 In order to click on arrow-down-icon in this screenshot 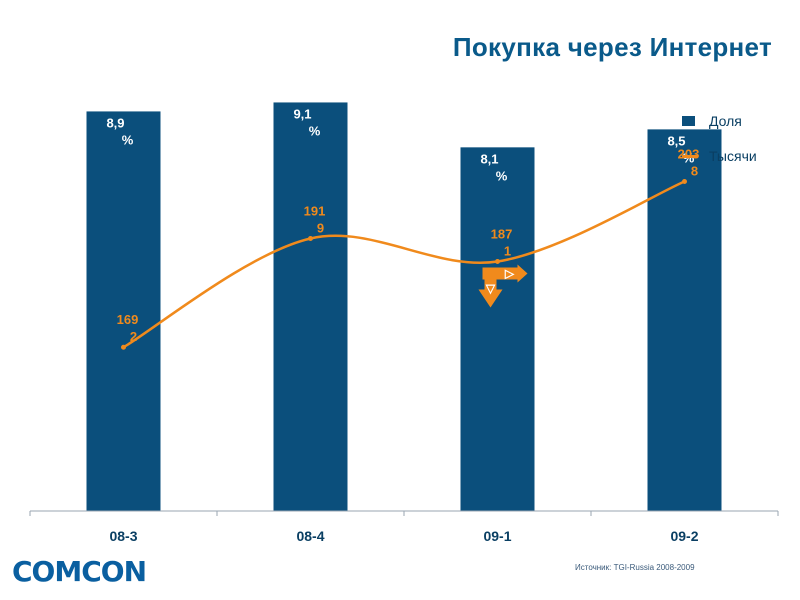, I will do `click(490, 291)`.